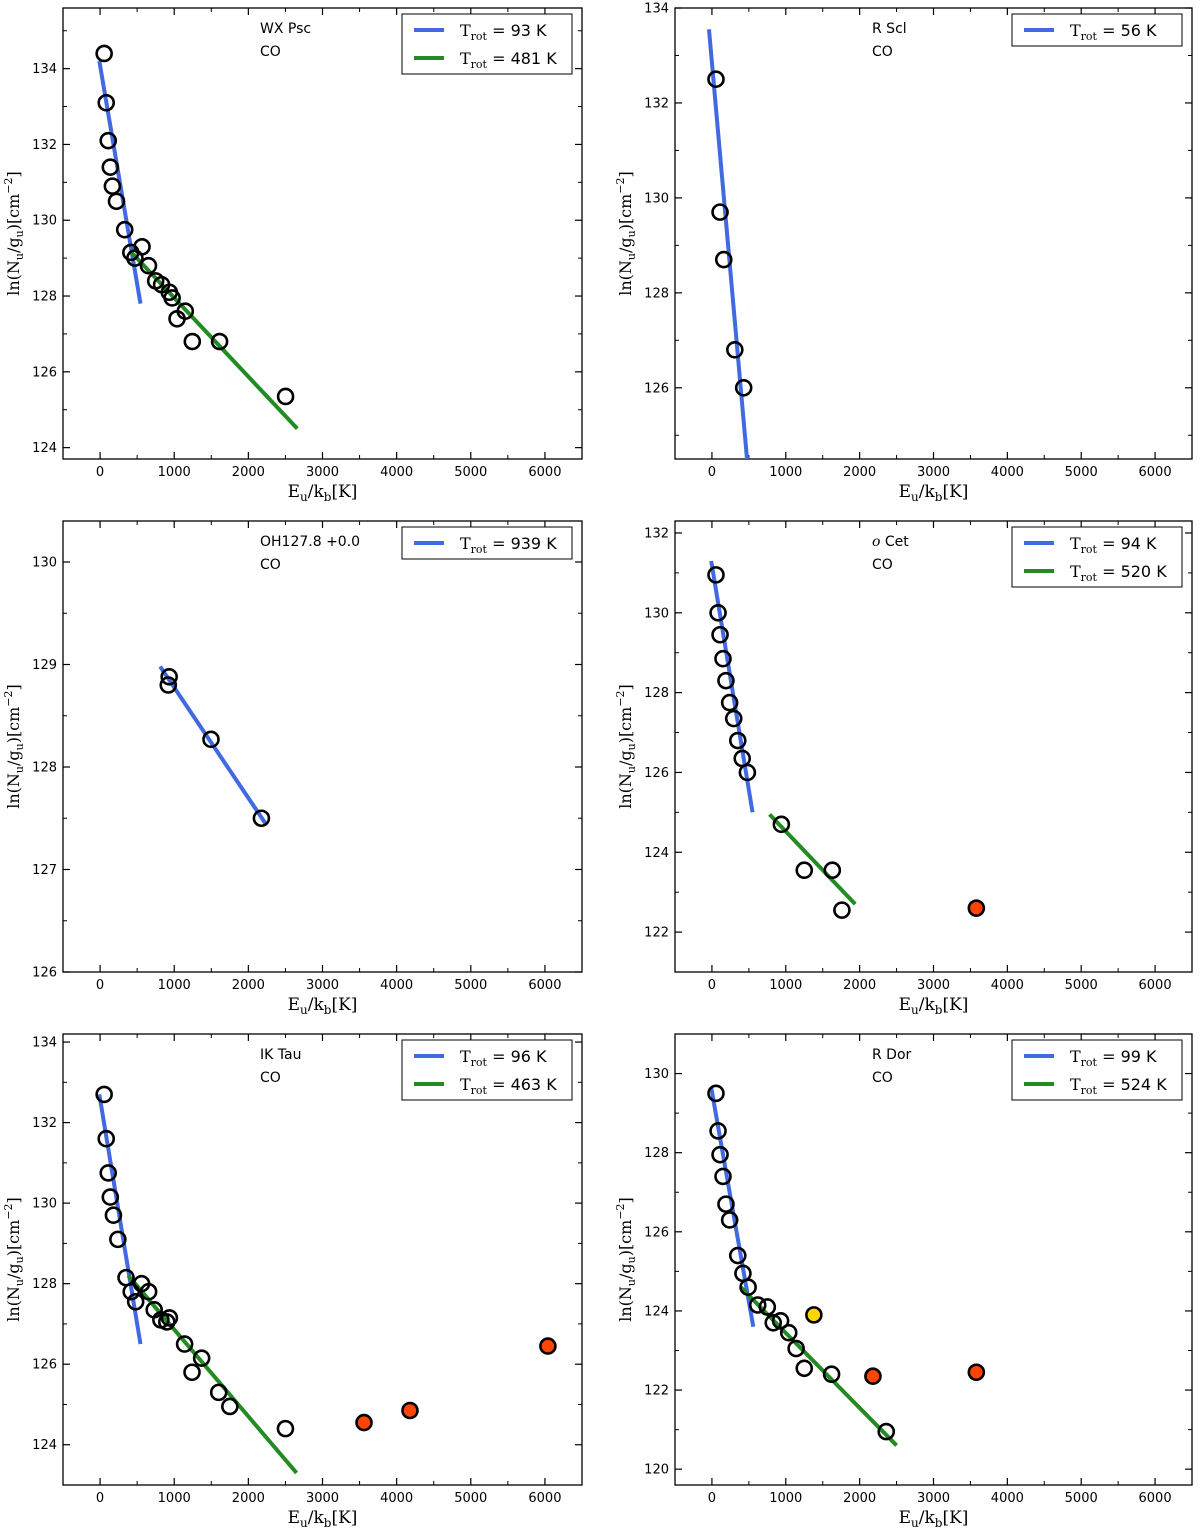  Describe the element at coordinates (508, 1086) in the screenshot. I see `legend-label: Trot = 463 K` at that location.